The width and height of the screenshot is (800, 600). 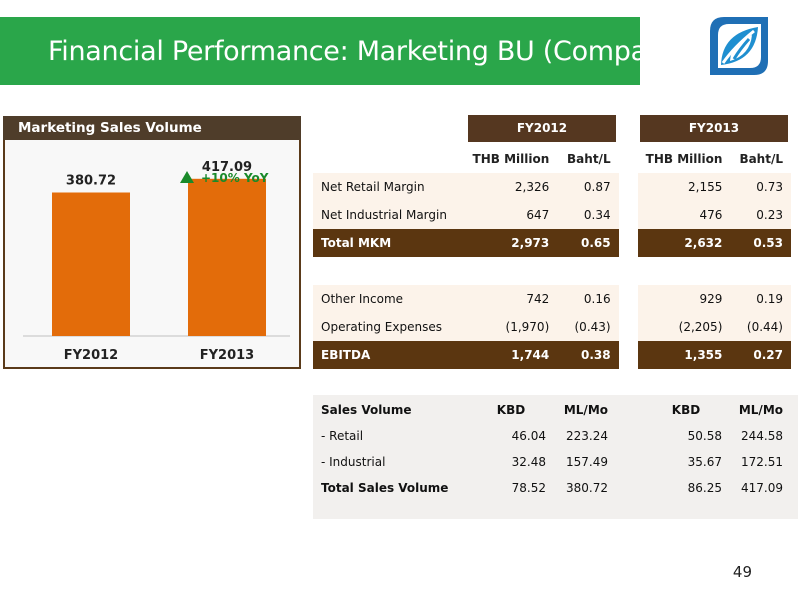 I want to click on table-cell: 417.09, so click(x=762, y=488).